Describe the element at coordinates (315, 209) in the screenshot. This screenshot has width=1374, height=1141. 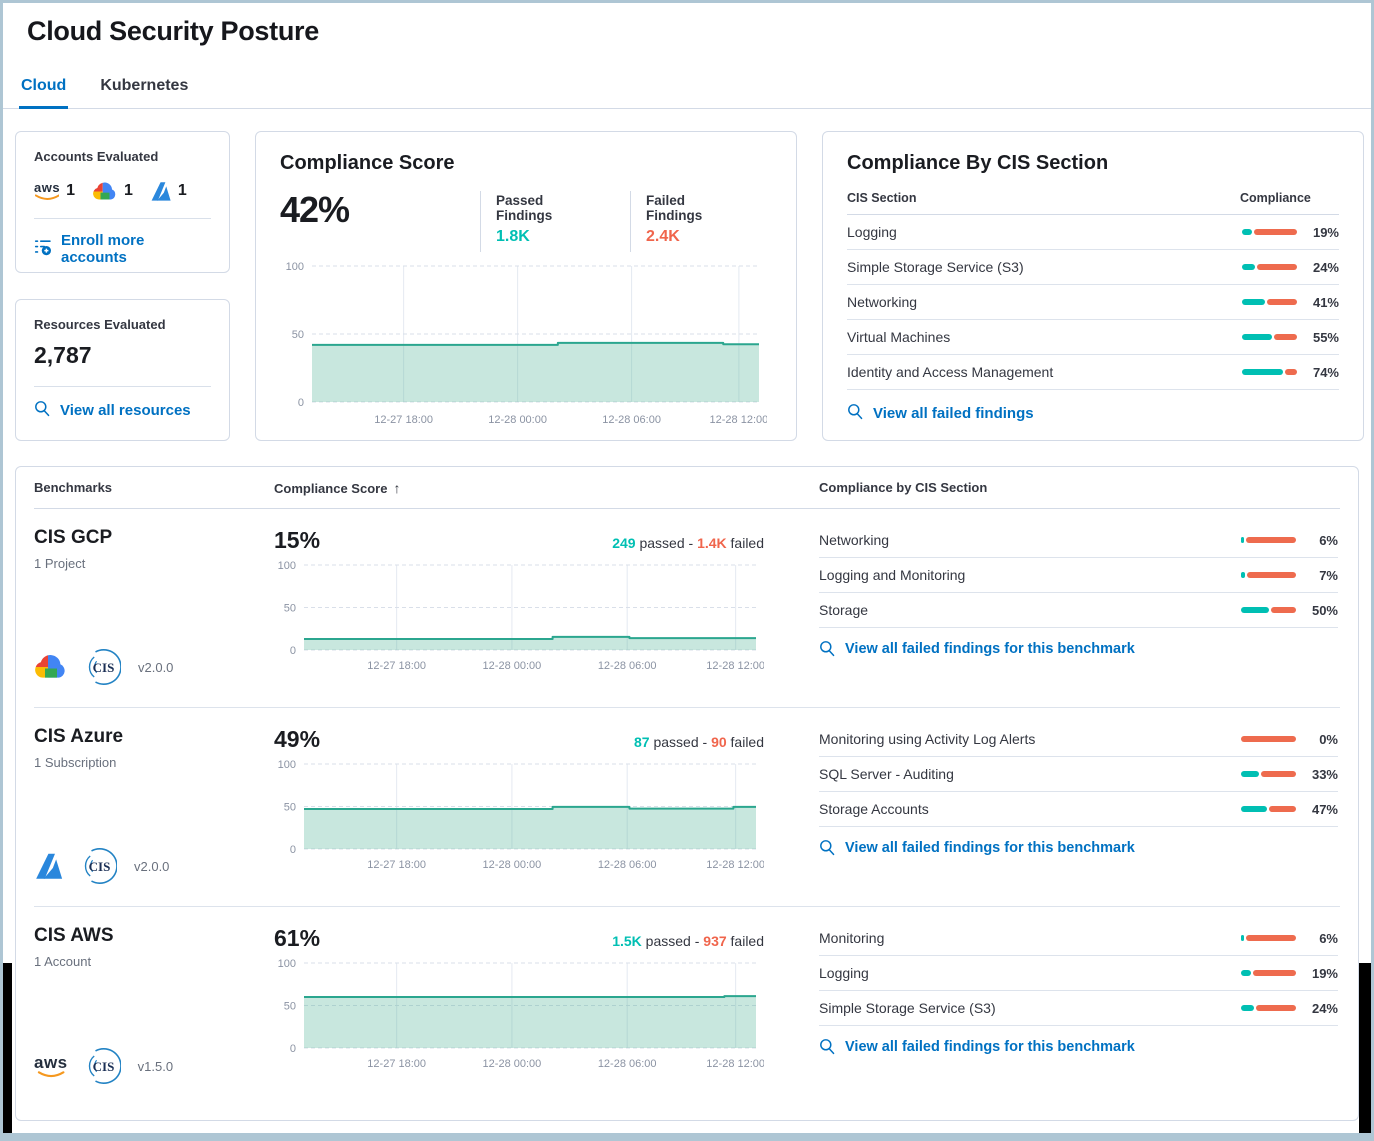
I see `compliance-score-value: 42%` at that location.